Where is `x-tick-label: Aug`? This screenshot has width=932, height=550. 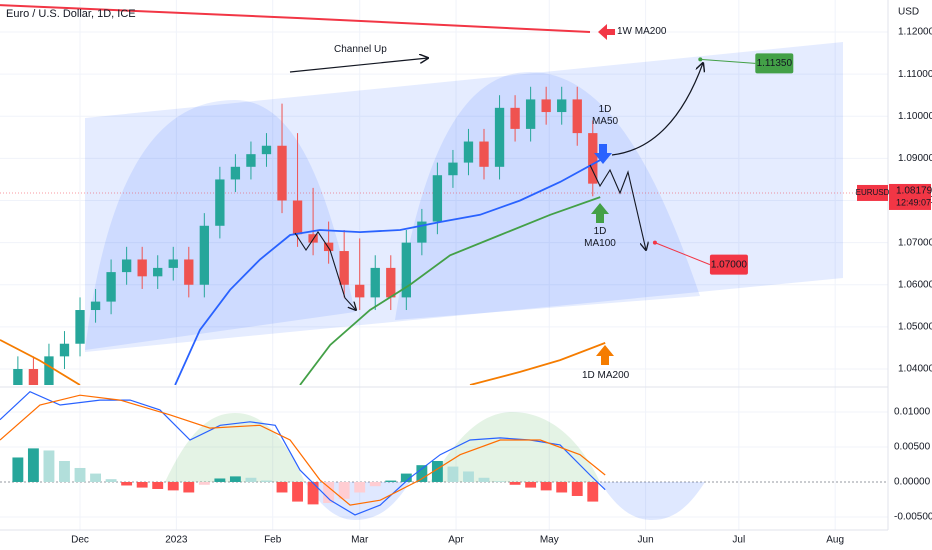
x-tick-label: Aug is located at coordinates (835, 540).